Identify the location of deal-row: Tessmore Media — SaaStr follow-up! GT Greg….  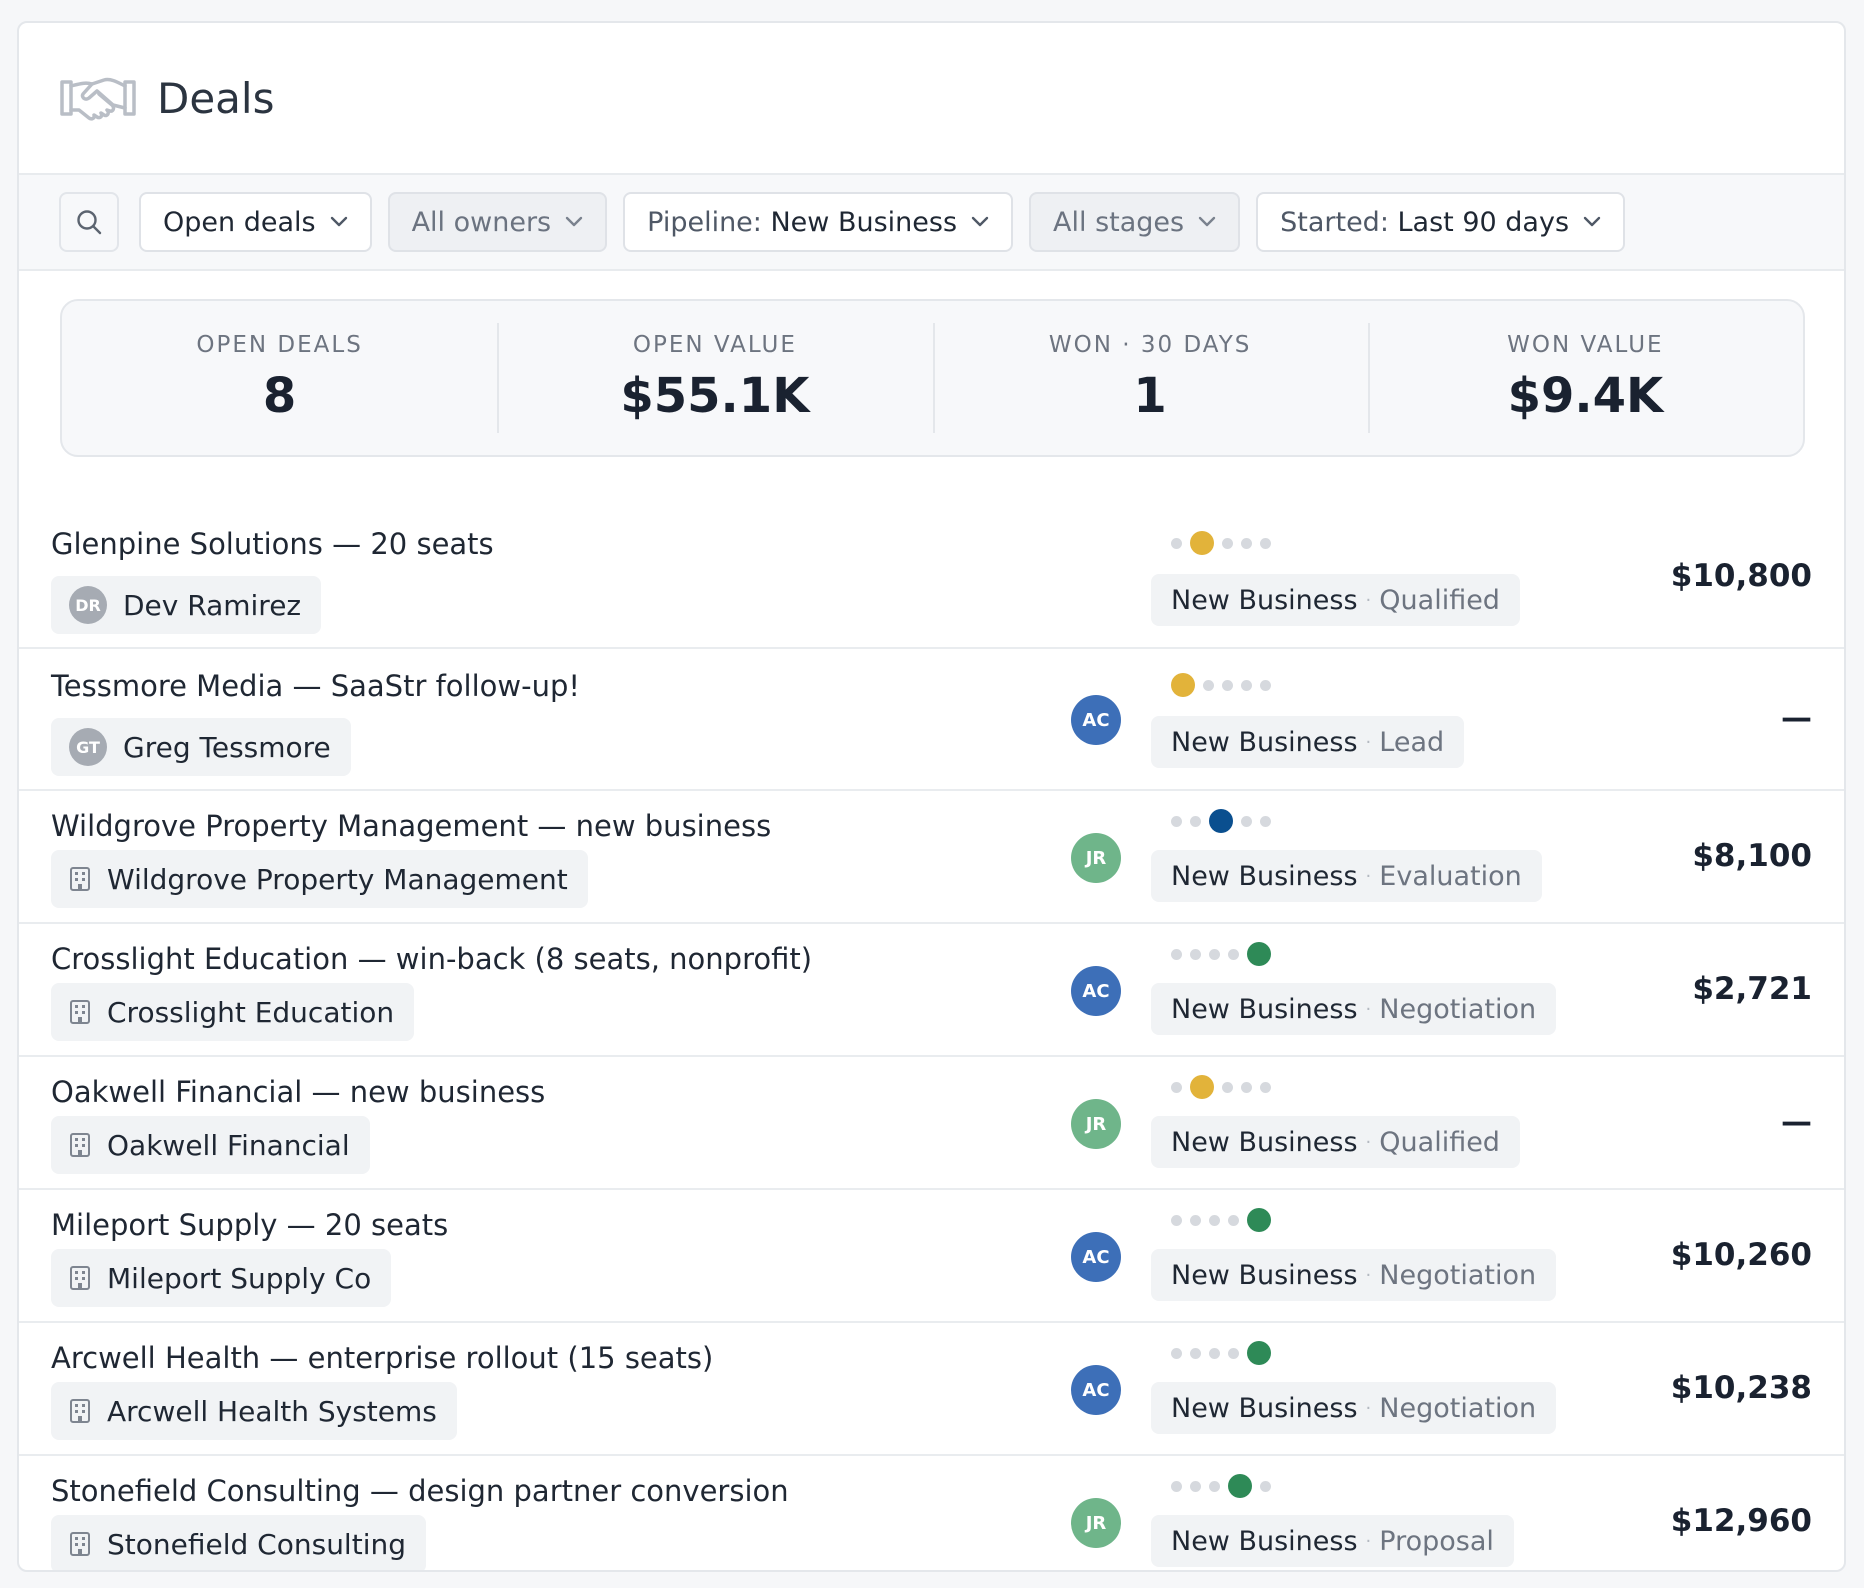
(931, 720).